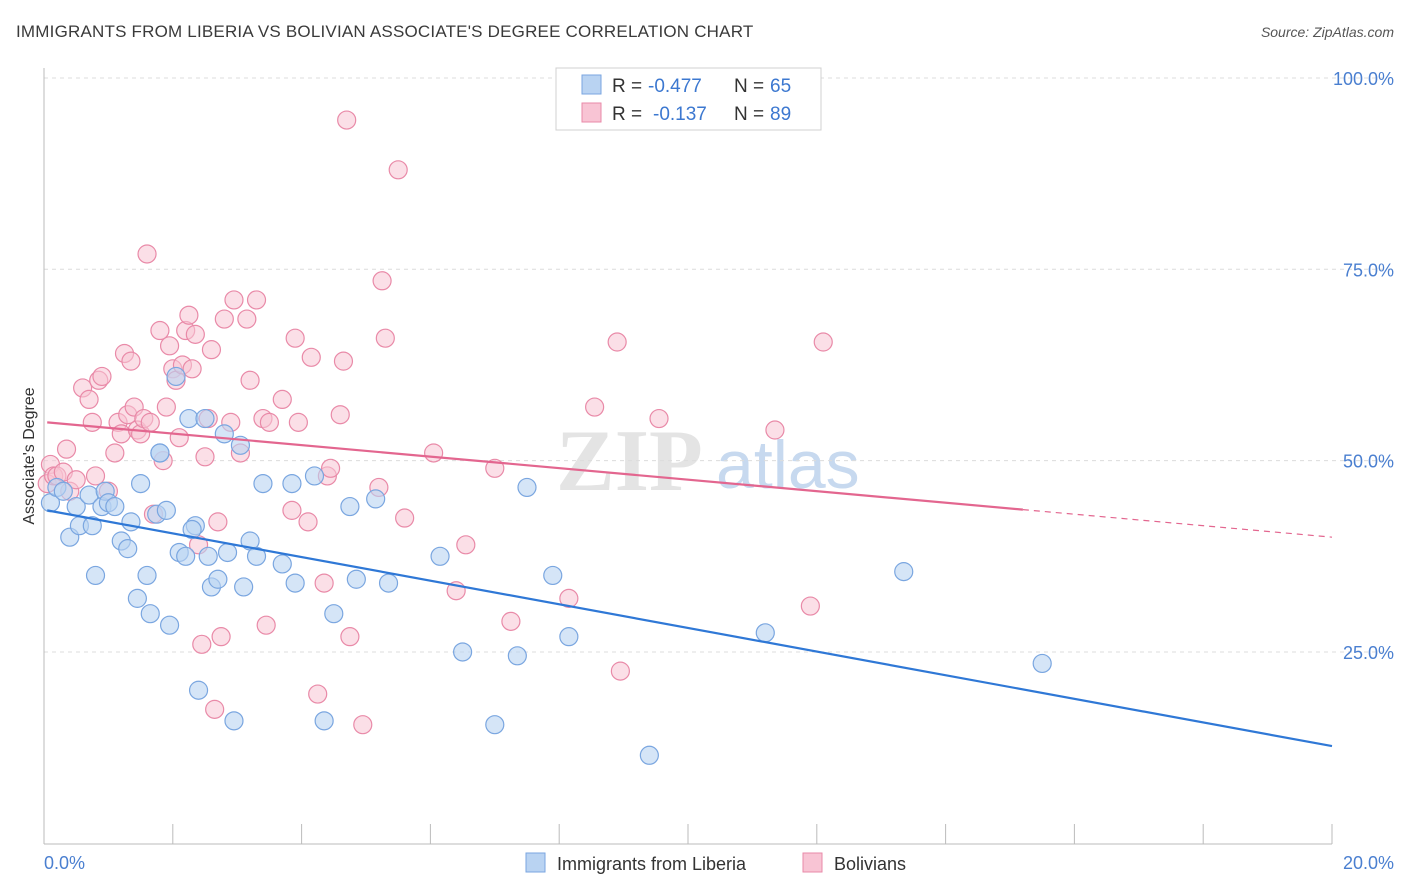  Describe the element at coordinates (812, 862) in the screenshot. I see `bottom-legend-swatch-bolivians` at that location.